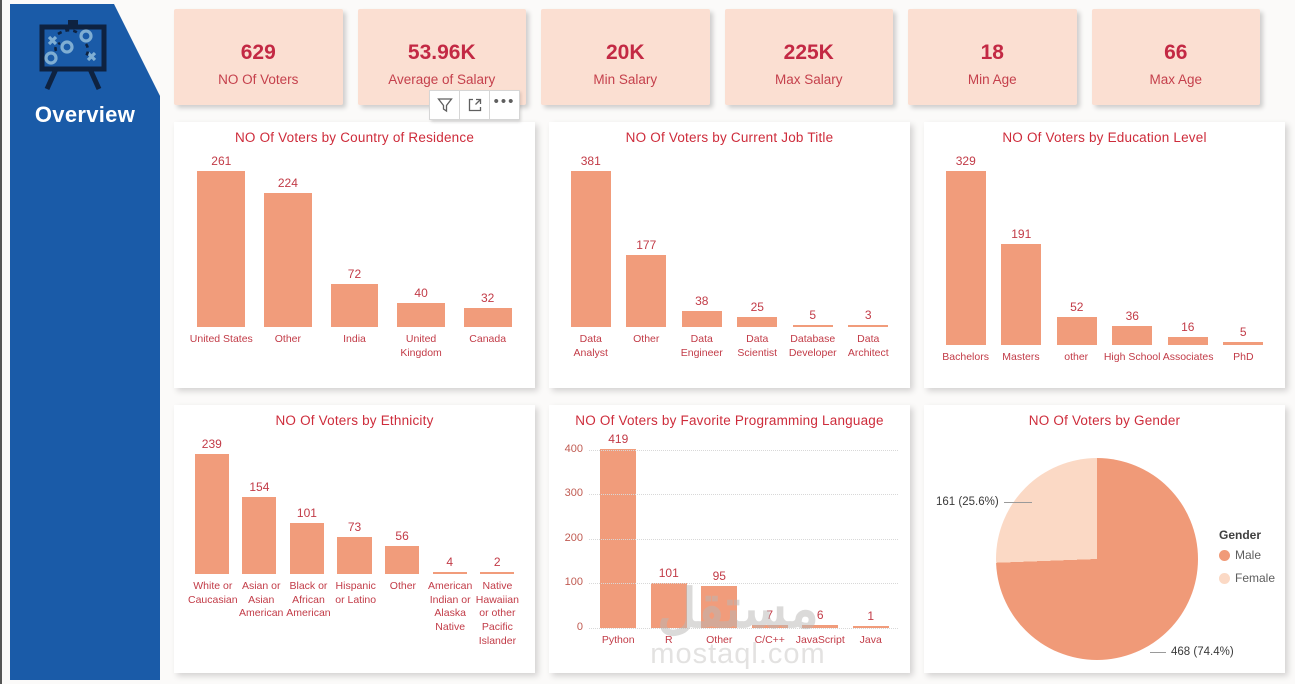  I want to click on bar-value-label: 381, so click(590, 161).